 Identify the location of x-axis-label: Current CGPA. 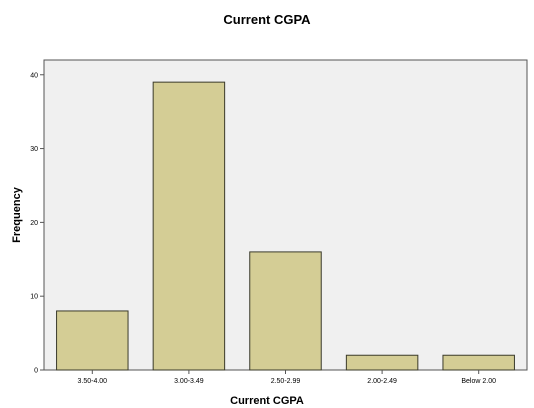
(267, 401).